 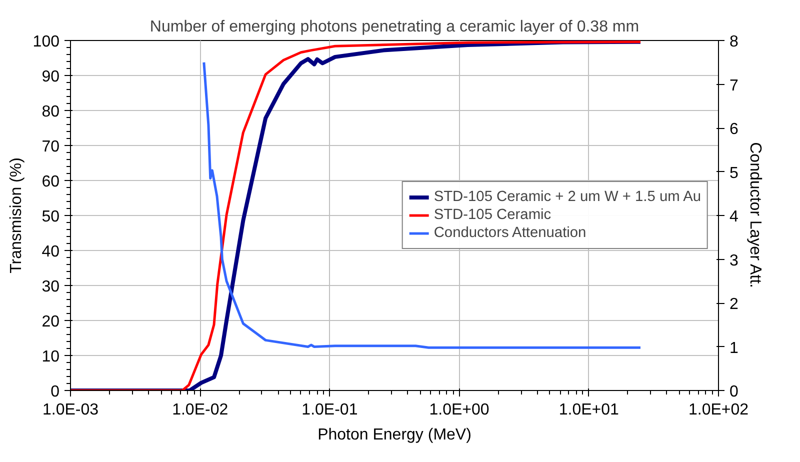 What do you see at coordinates (51, 112) in the screenshot?
I see `y-tick-label: 80` at bounding box center [51, 112].